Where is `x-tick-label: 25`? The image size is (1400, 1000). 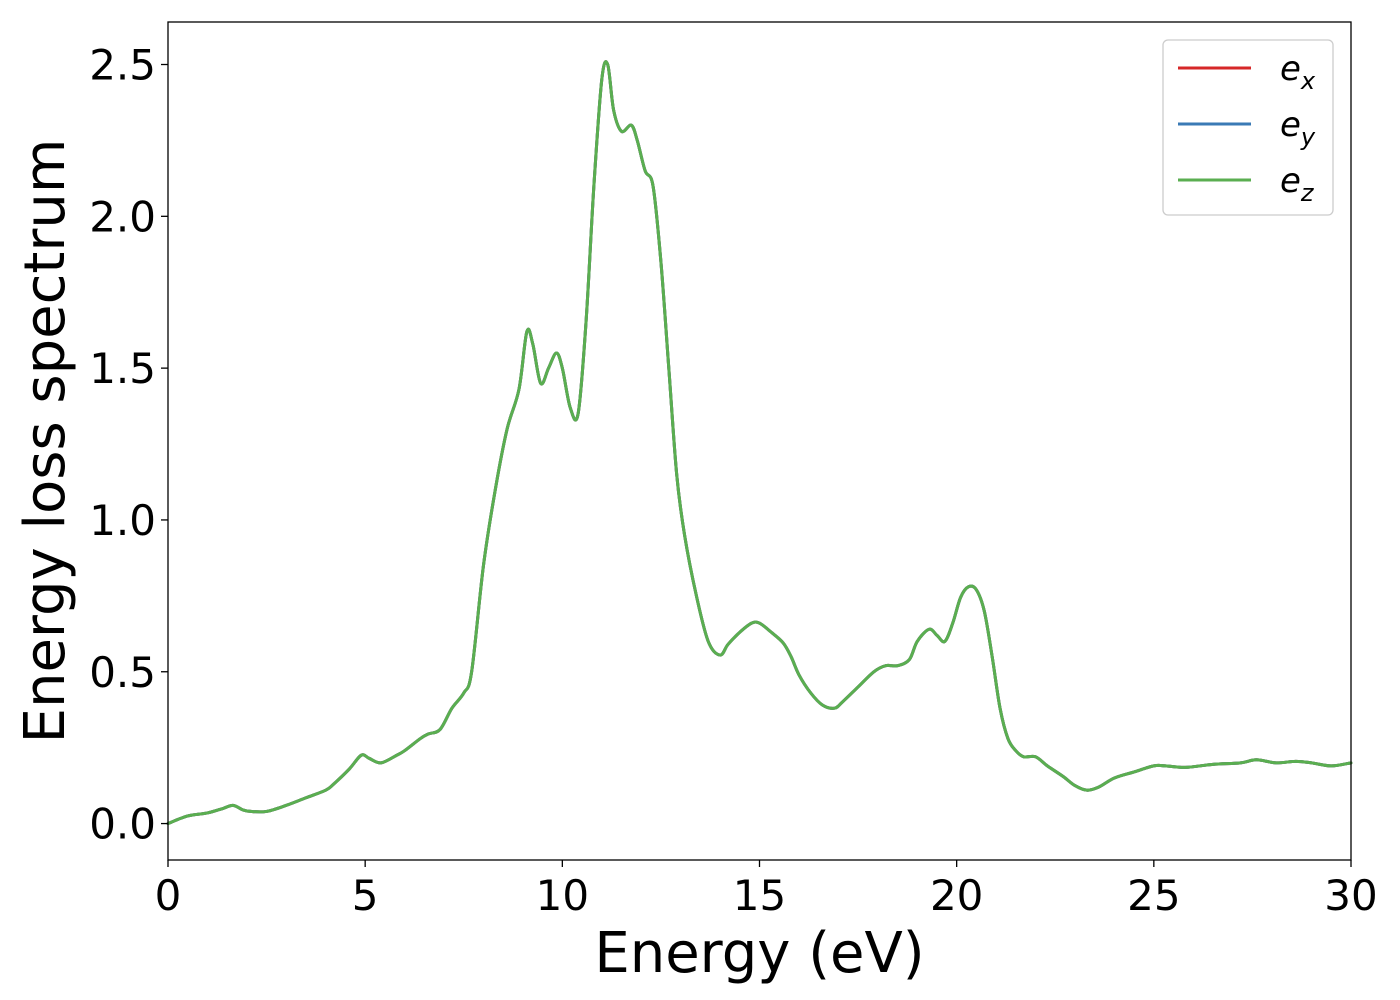
x-tick-label: 25 is located at coordinates (1153, 895).